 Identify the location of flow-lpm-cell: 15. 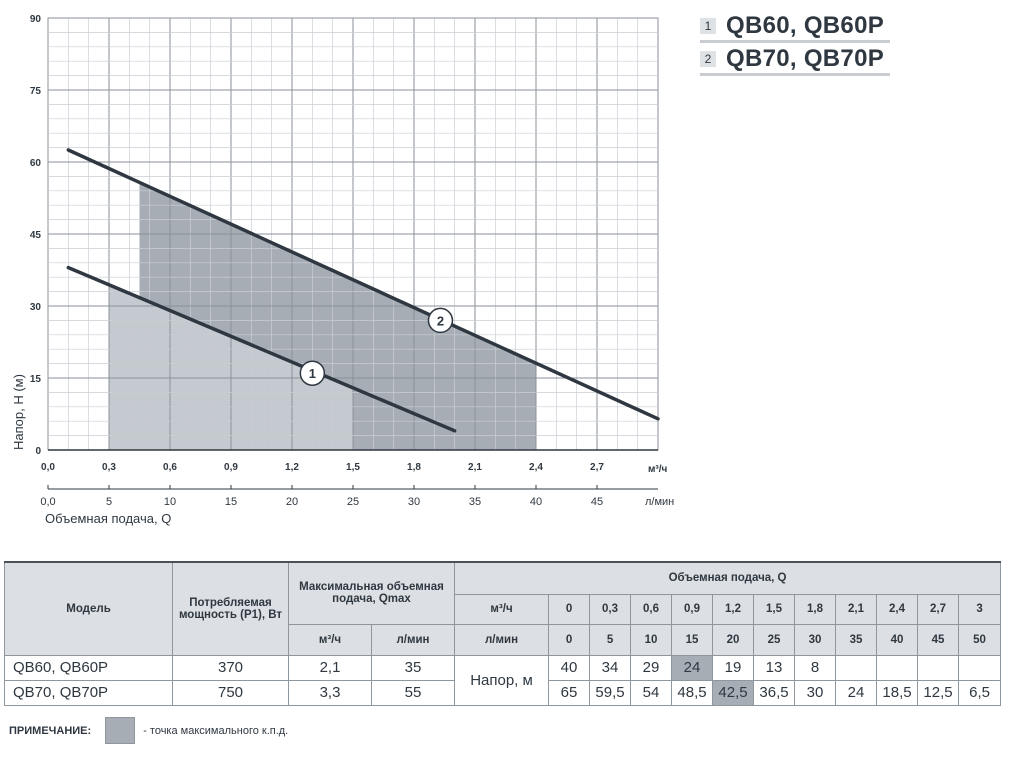
(692, 639).